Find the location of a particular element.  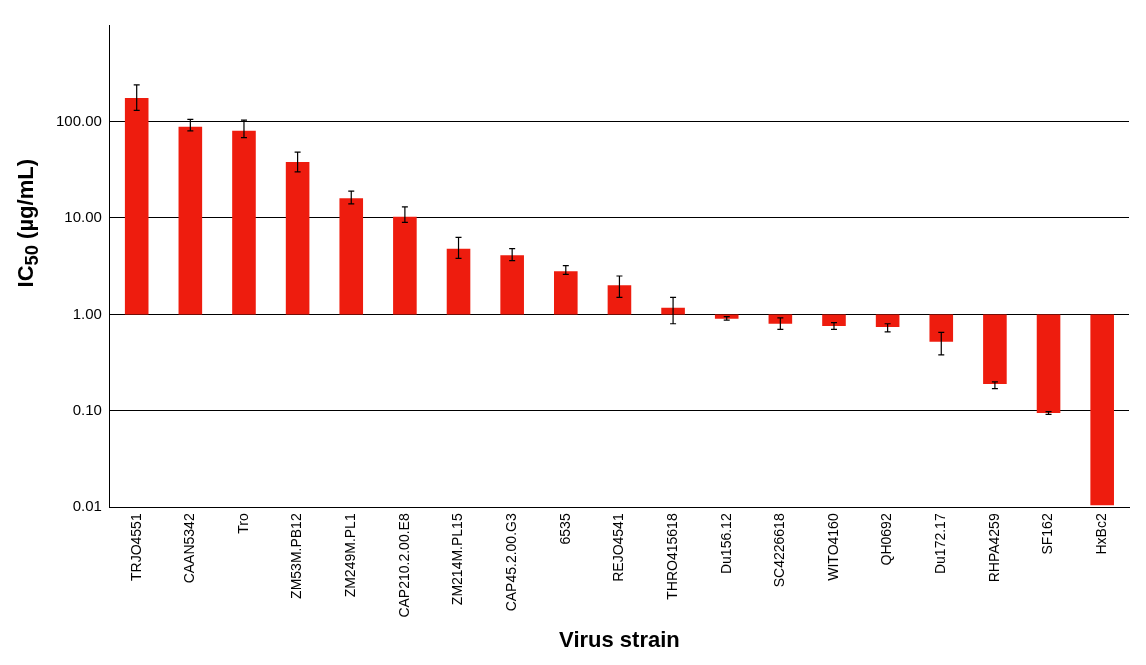

y-tick-label: 0.10 is located at coordinates (87, 409).